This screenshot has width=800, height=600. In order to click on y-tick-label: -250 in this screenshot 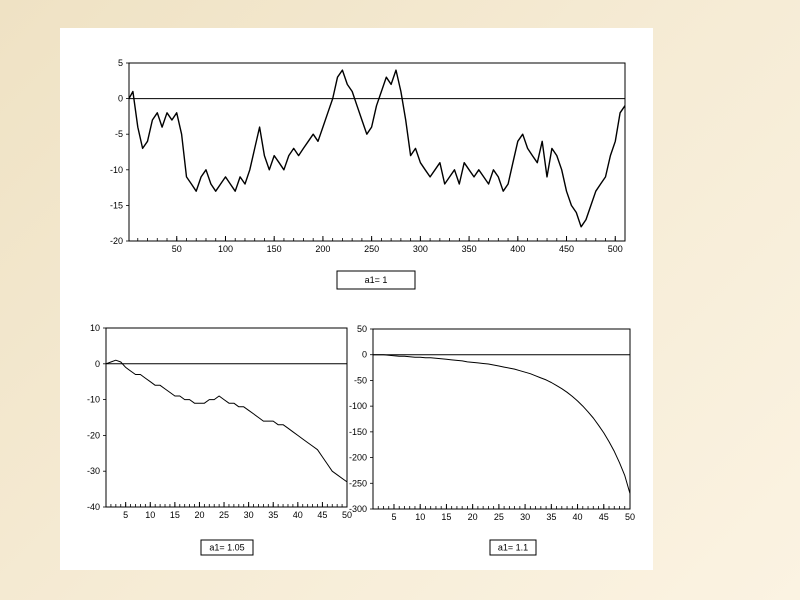, I will do `click(358, 483)`.